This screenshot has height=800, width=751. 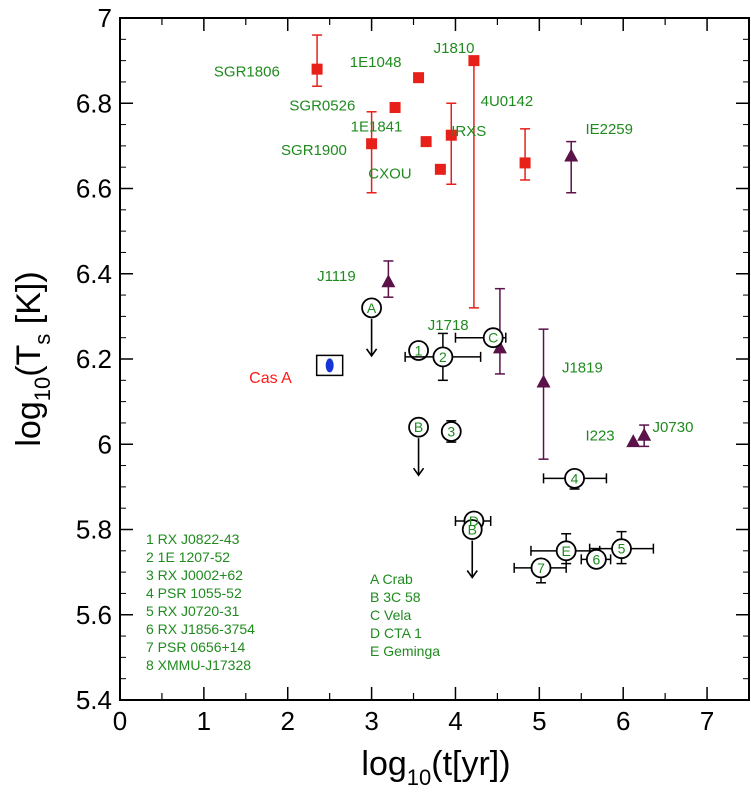 I want to click on legend-item-c: C Vela, so click(x=390, y=615).